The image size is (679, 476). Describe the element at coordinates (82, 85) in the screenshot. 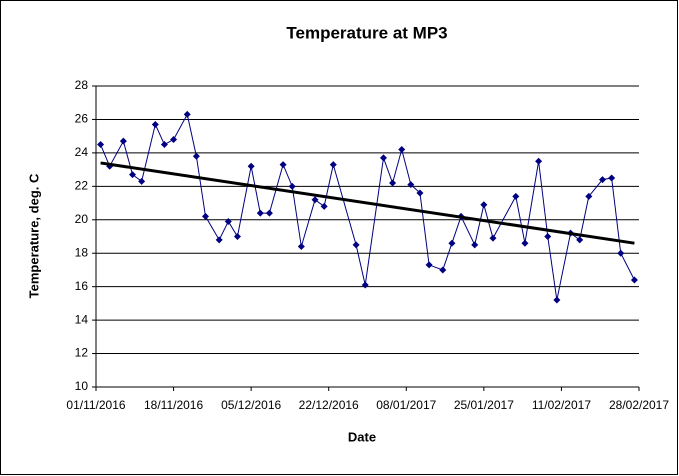

I see `y-tick-label: 28` at that location.